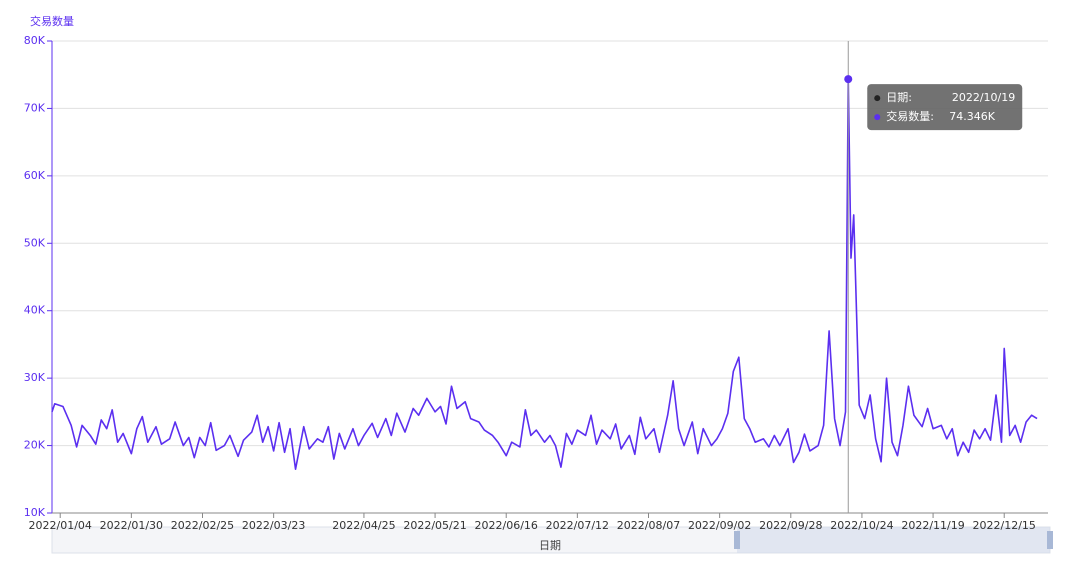 Image resolution: width=1080 pixels, height=565 pixels. Describe the element at coordinates (719, 525) in the screenshot. I see `x-tick-label: 2022/09/02` at that location.